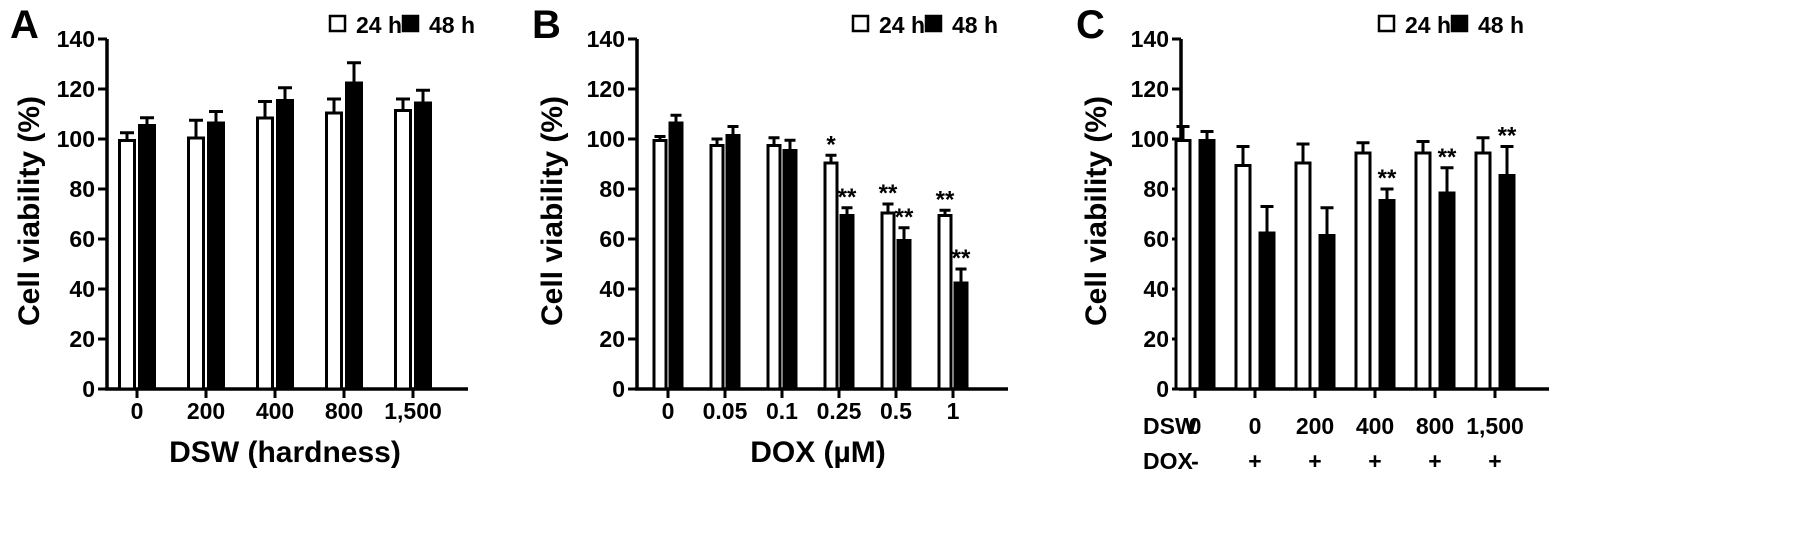  I want to click on row-label-dsw: DSW, so click(1170, 426).